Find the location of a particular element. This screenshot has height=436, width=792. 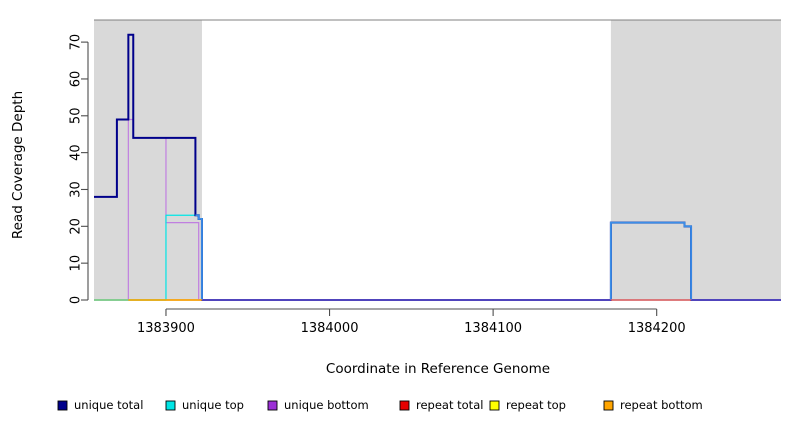

x-tick-label: 1384100 is located at coordinates (493, 328).